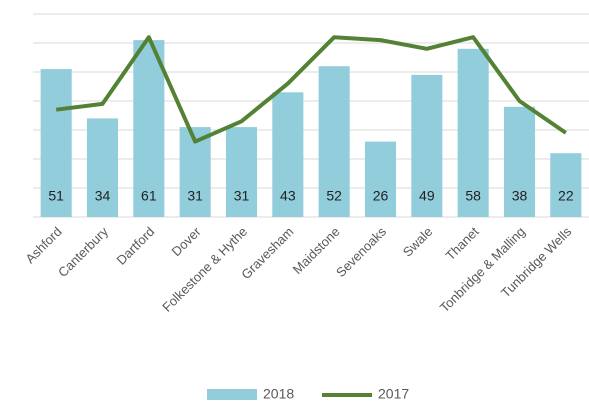  Describe the element at coordinates (473, 196) in the screenshot. I see `data-label: 58` at that location.